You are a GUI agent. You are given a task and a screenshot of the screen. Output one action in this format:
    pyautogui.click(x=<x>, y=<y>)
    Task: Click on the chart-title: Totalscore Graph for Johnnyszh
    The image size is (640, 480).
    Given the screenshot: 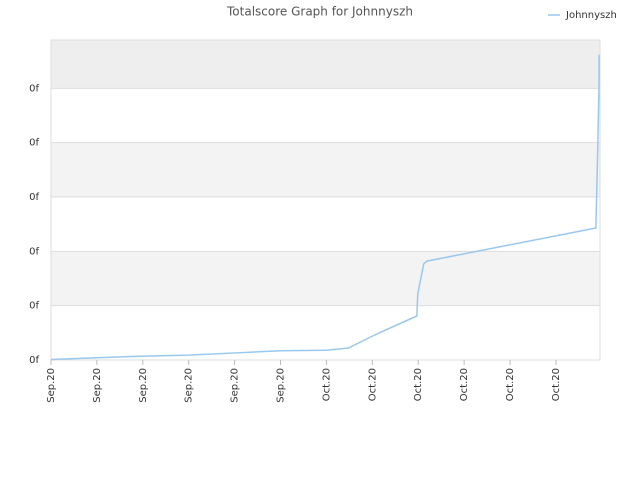 What is the action you would take?
    pyautogui.click(x=319, y=12)
    